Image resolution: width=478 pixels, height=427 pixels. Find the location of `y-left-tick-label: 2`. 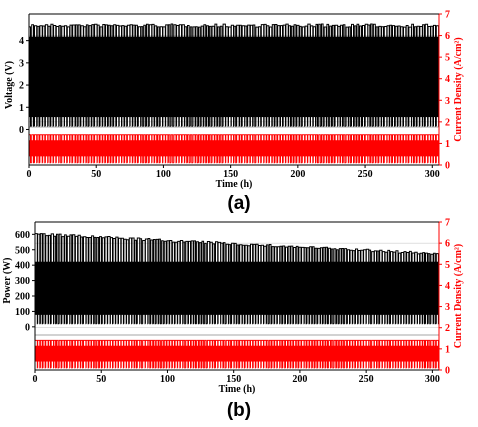

y-left-tick-label: 2 is located at coordinates (21, 86).